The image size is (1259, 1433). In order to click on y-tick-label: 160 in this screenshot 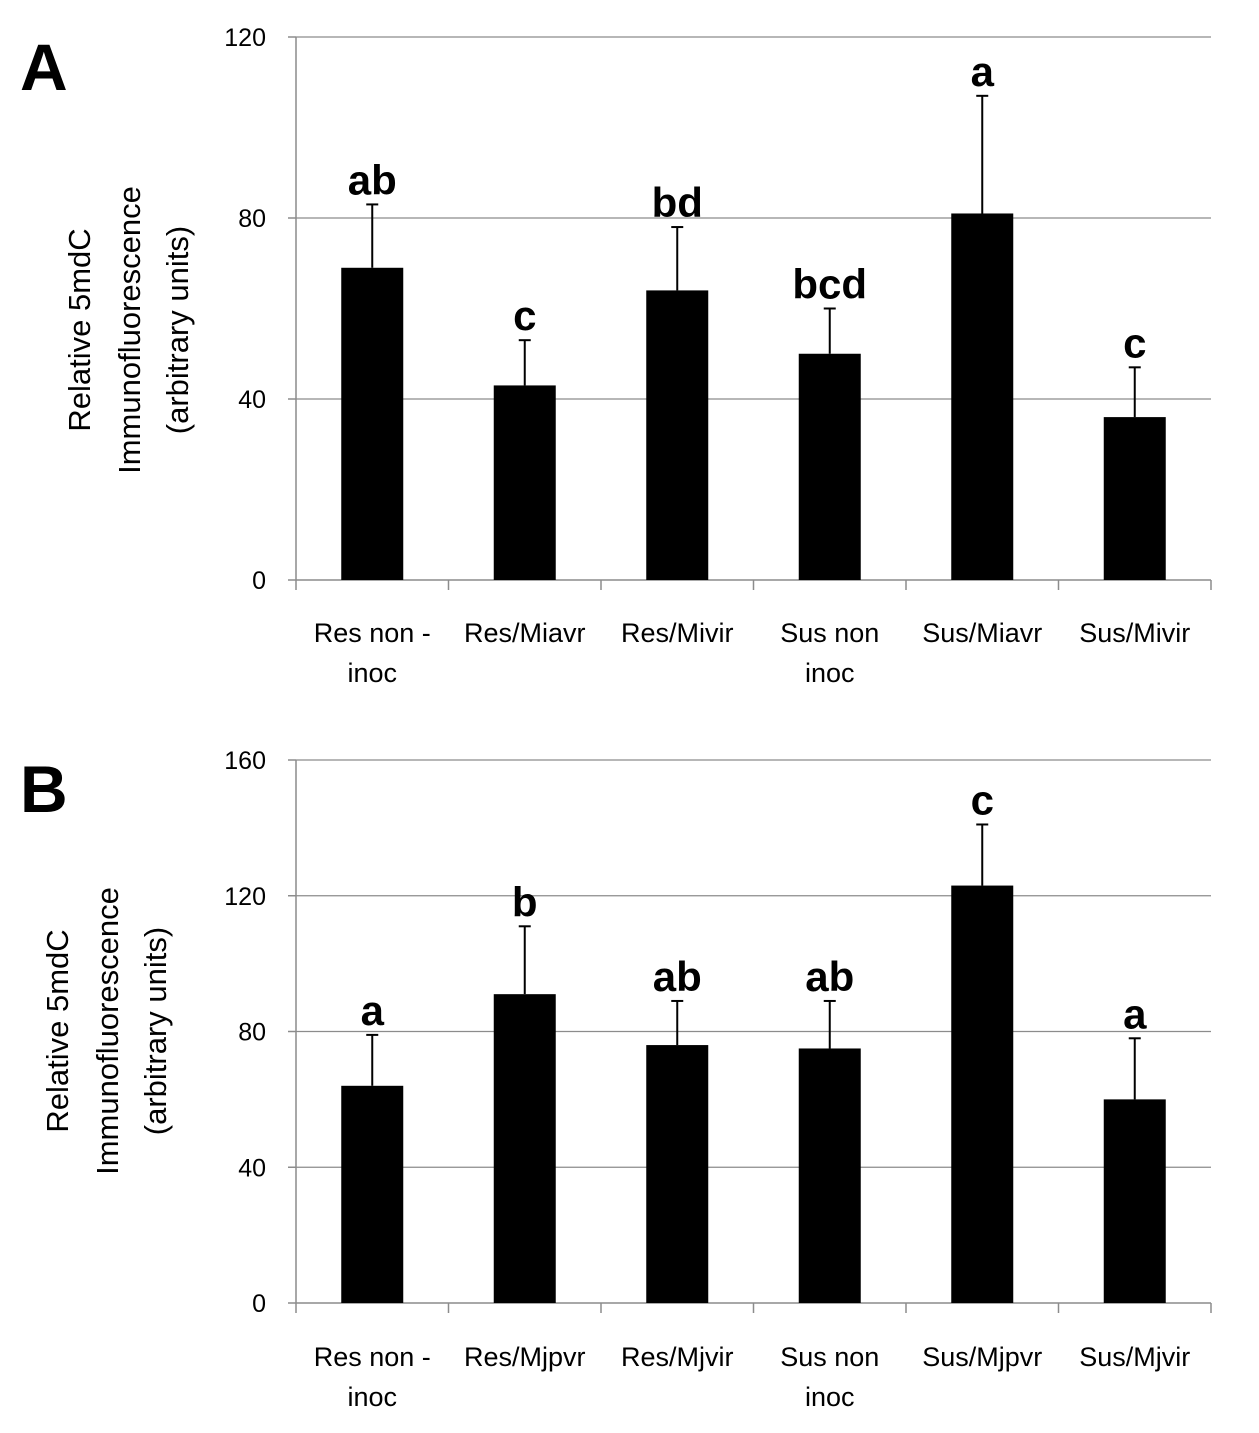, I will do `click(245, 761)`.